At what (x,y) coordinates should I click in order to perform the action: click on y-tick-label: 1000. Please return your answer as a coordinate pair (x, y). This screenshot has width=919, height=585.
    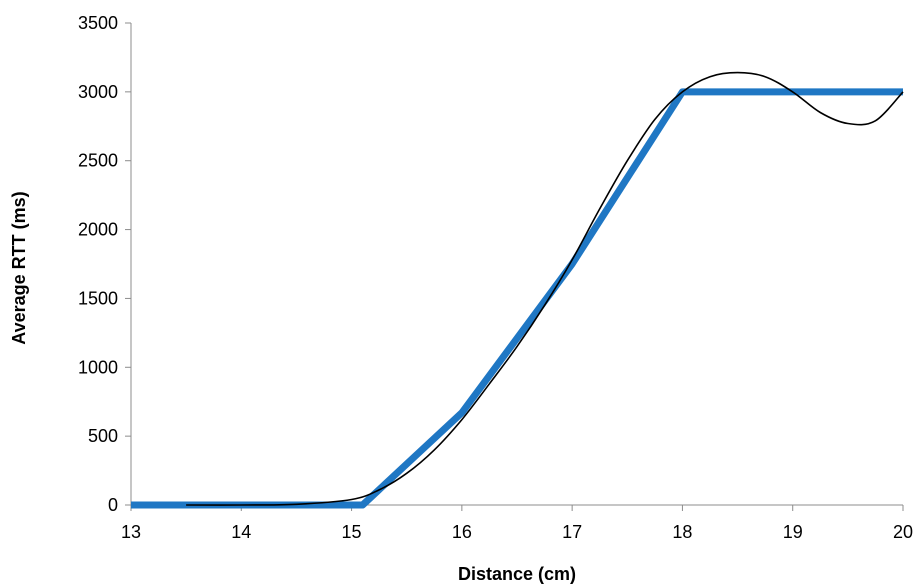
    Looking at the image, I should click on (98, 367).